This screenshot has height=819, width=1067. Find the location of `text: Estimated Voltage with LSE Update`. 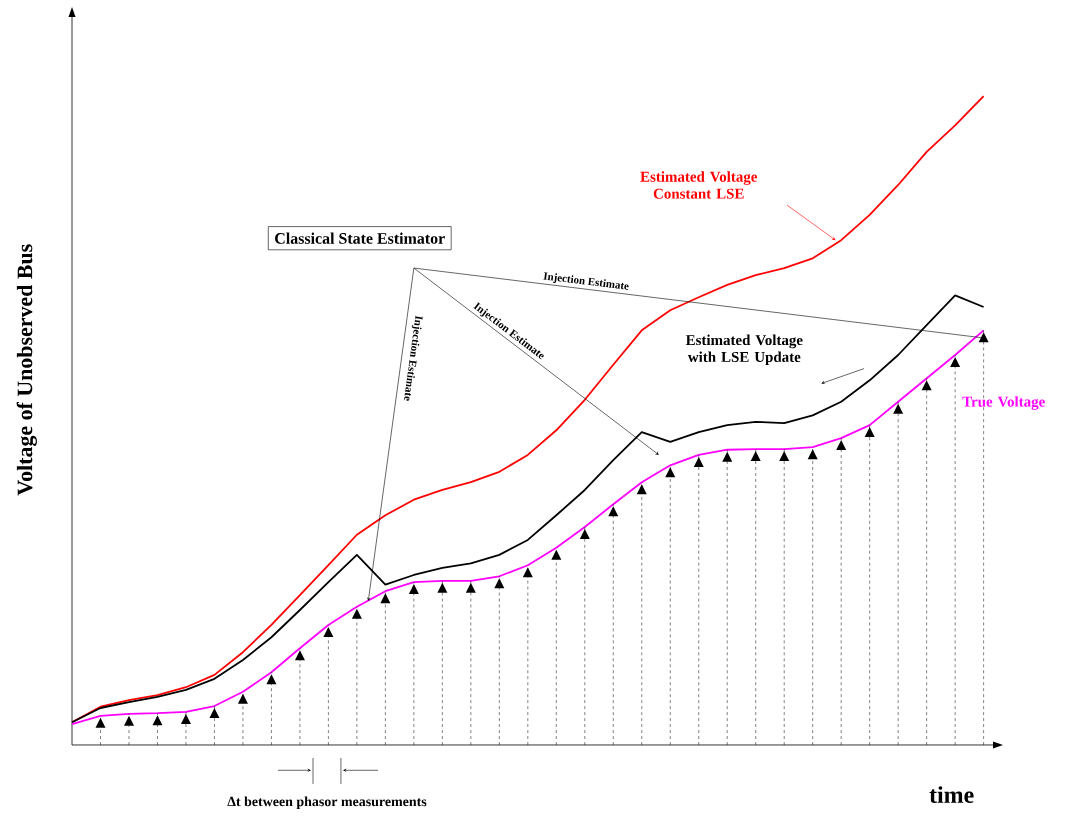

text: Estimated Voltage with LSE Update is located at coordinates (744, 350).